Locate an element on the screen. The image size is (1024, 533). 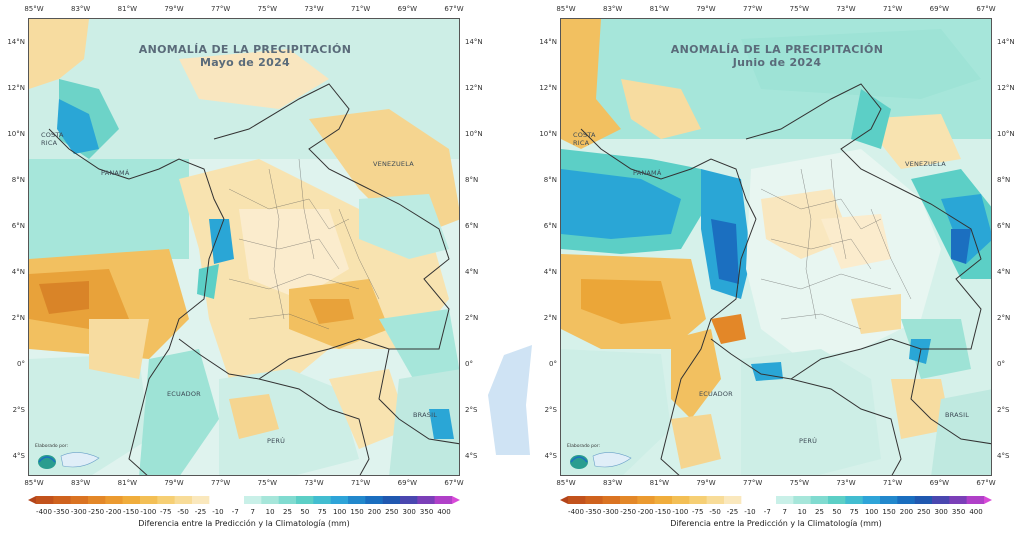
institution-logo: Elaborado por: is located at coordinates (68, 459).